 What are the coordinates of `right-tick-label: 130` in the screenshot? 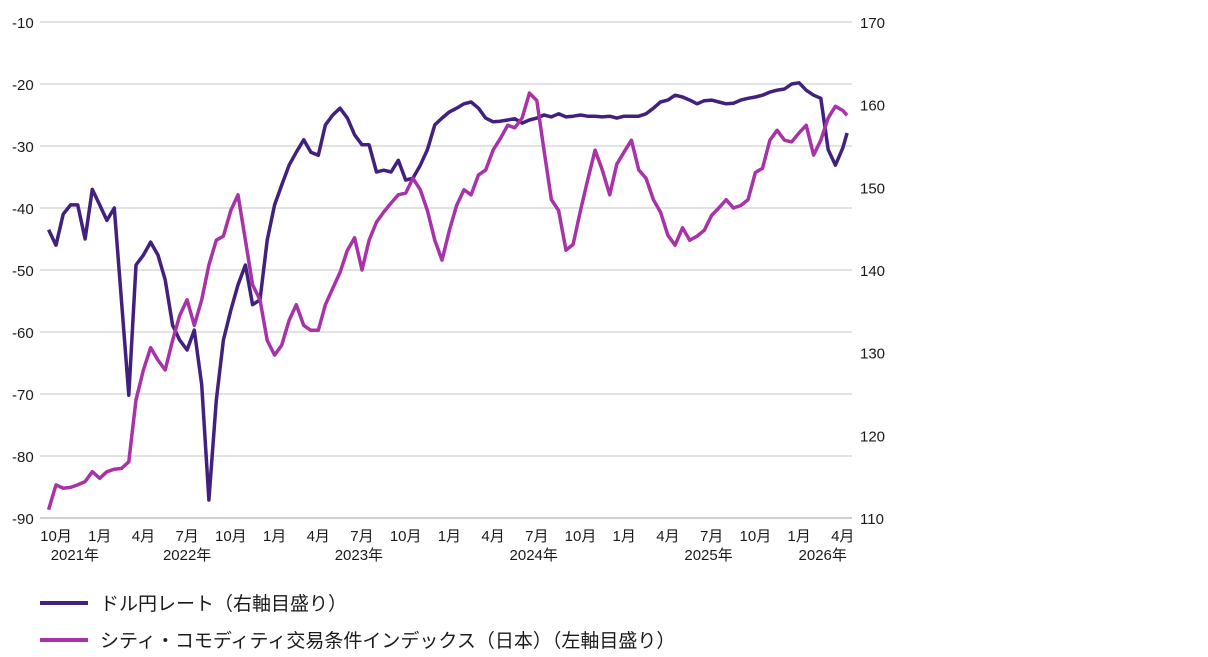 It's located at (872, 354).